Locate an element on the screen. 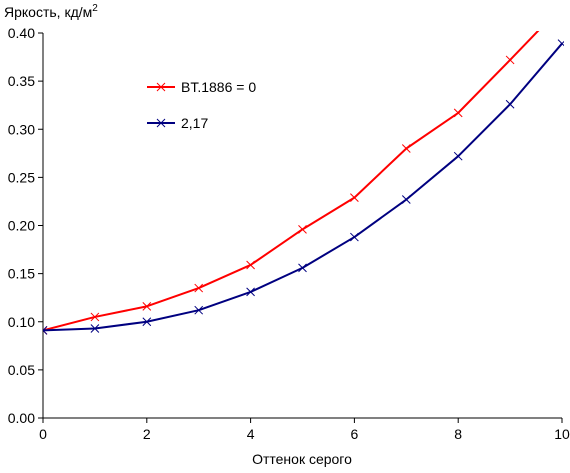 This screenshot has width=570, height=473. y-tick-label: 0.25 is located at coordinates (21, 177).